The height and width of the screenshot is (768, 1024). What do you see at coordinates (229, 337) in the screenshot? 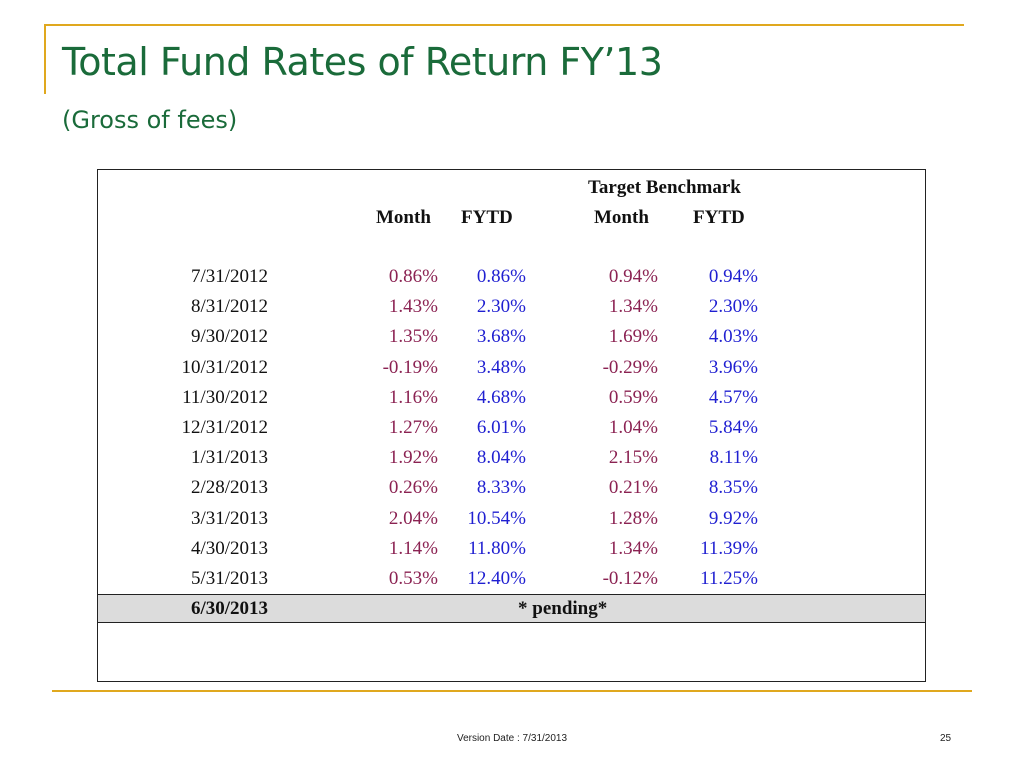
I see `row-date: 9/30/2012` at bounding box center [229, 337].